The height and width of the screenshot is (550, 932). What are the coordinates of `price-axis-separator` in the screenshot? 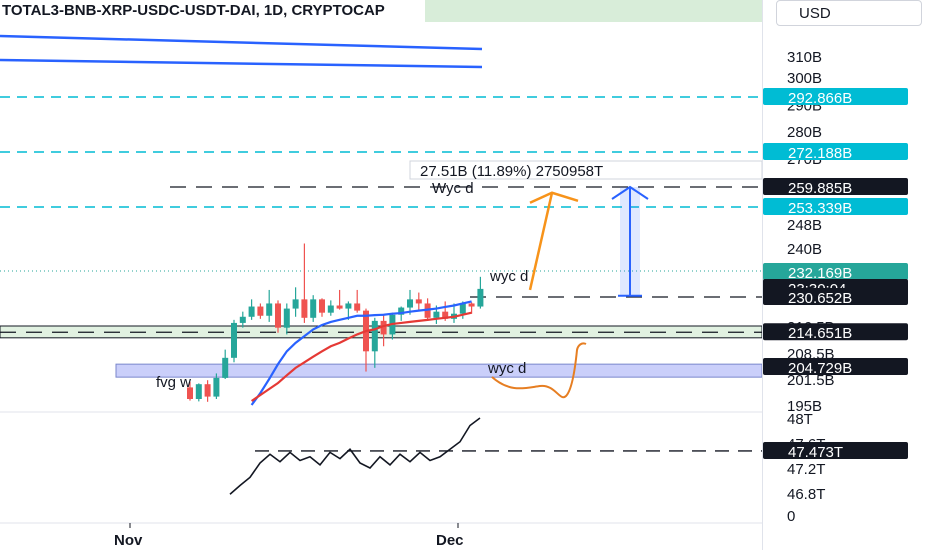 It's located at (762, 275).